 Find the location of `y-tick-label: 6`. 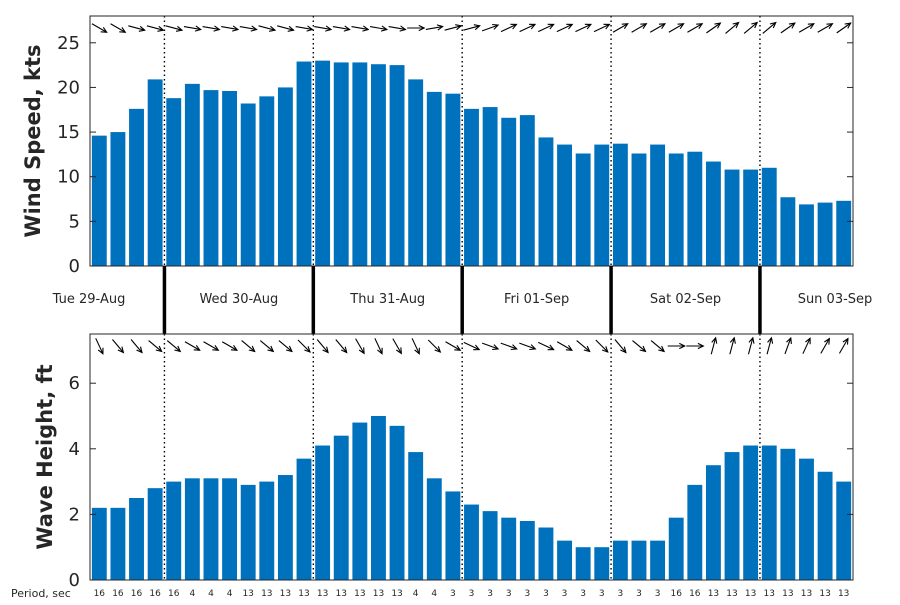

y-tick-label: 6 is located at coordinates (74, 383).